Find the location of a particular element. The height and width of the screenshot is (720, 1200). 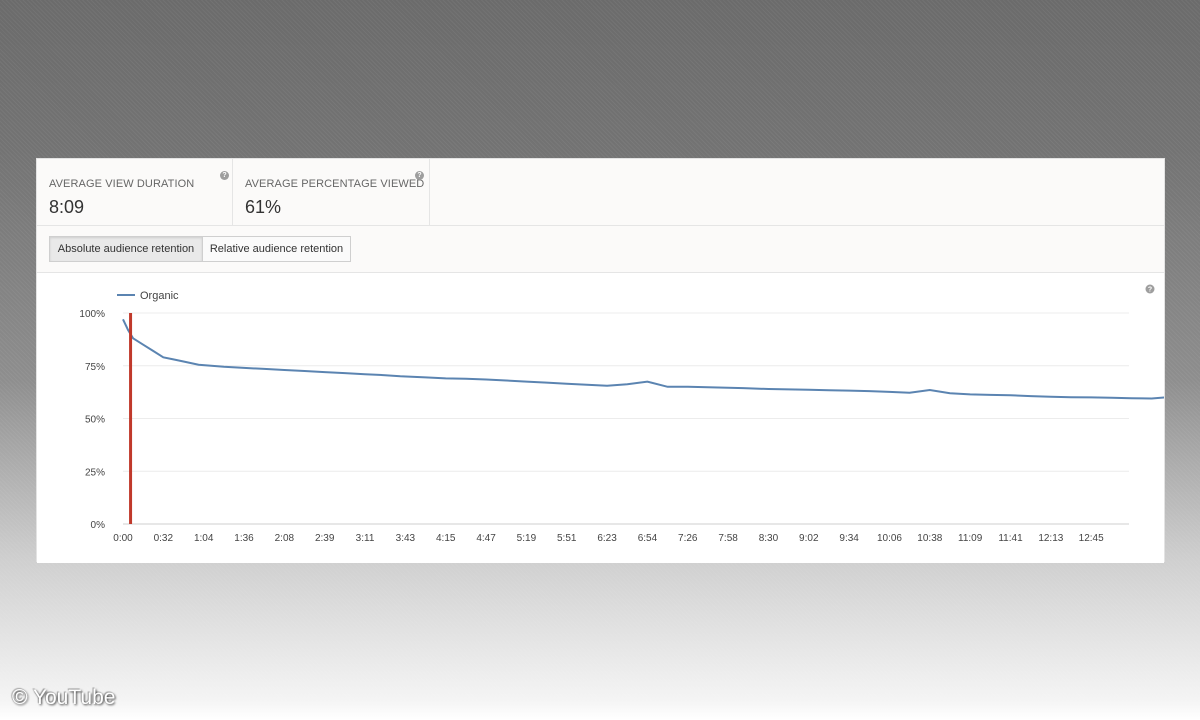

legend-label-organic: Organic is located at coordinates (159, 296).